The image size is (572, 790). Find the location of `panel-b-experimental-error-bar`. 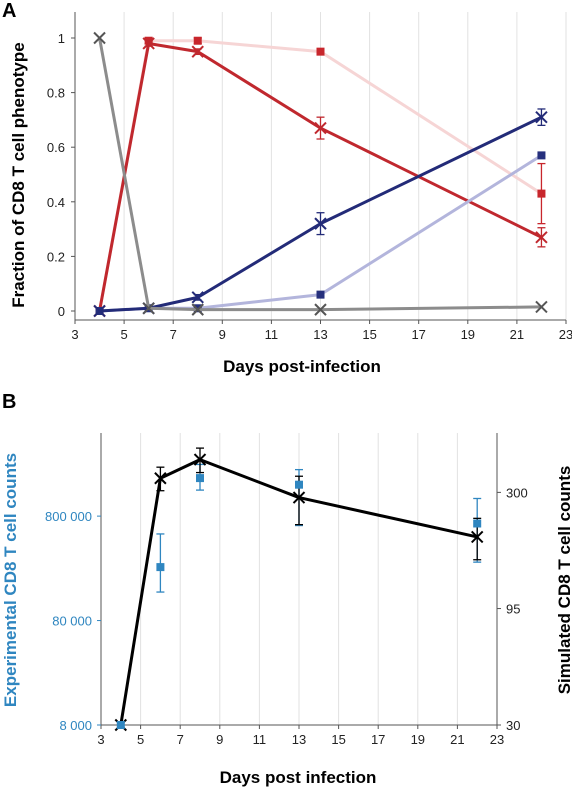

panel-b-experimental-error-bar is located at coordinates (160, 563).